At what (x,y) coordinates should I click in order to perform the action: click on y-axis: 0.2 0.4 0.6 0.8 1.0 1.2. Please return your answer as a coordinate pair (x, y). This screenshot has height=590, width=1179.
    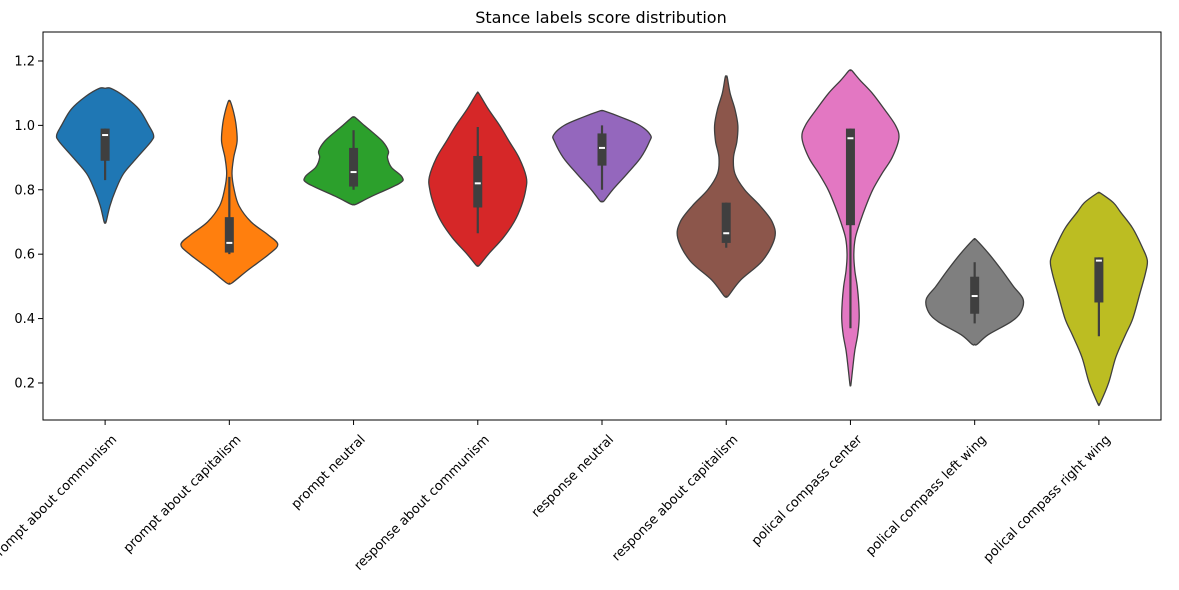
    Looking at the image, I should click on (28, 222).